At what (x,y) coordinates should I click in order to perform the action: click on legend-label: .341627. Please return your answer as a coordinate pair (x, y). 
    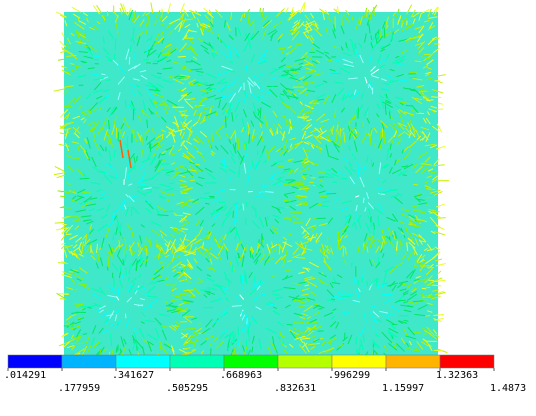
    Looking at the image, I should click on (133, 375).